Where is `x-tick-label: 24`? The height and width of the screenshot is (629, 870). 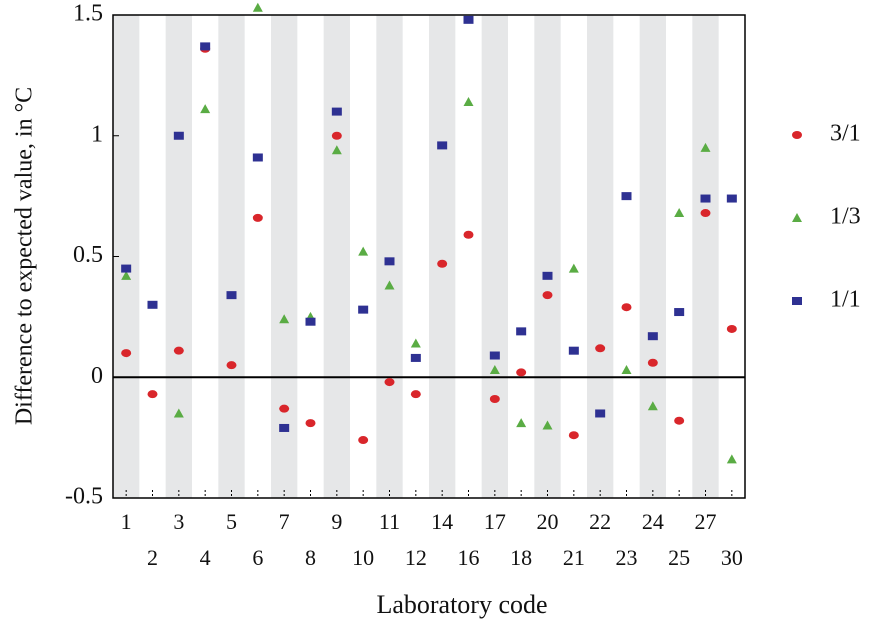
x-tick-label: 24 is located at coordinates (653, 521).